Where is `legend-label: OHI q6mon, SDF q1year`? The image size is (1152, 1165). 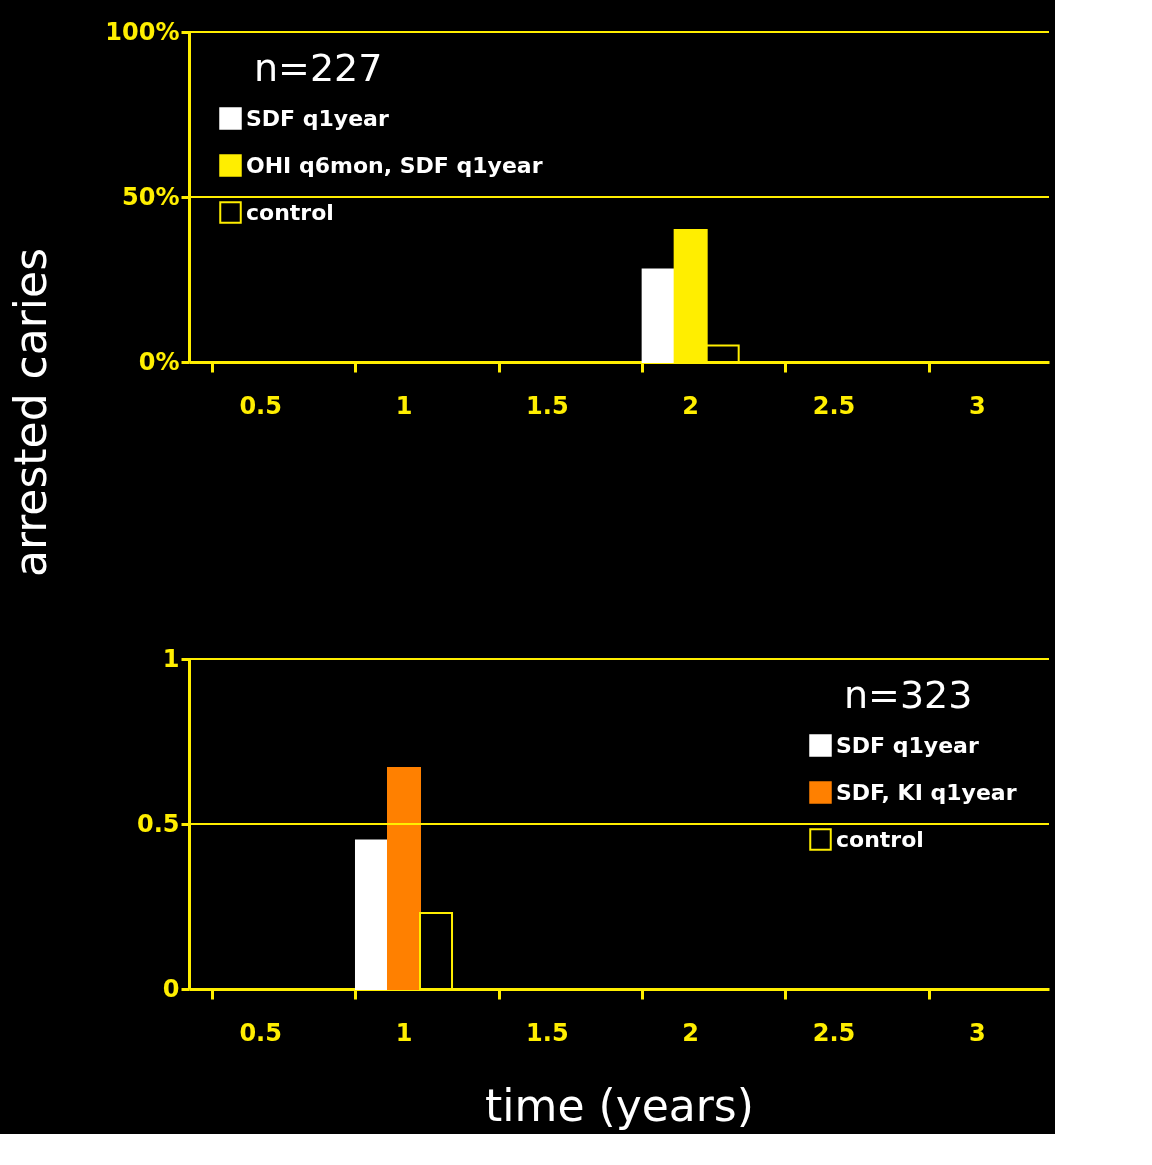 legend-label: OHI q6mon, SDF q1year is located at coordinates (394, 165).